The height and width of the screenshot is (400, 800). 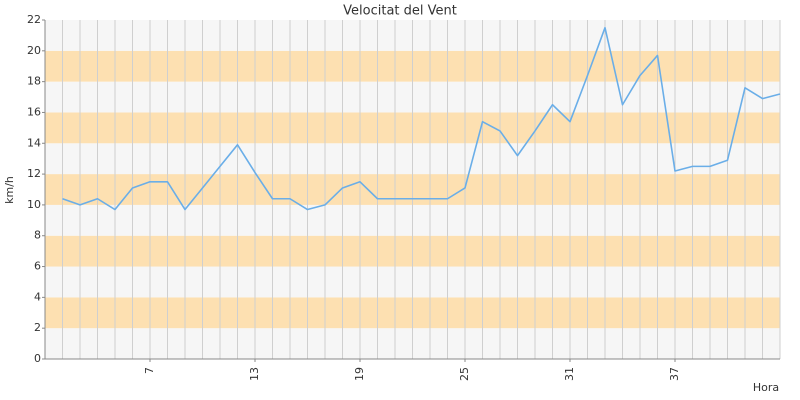 What do you see at coordinates (149, 370) in the screenshot?
I see `x-tick-label: 7` at bounding box center [149, 370].